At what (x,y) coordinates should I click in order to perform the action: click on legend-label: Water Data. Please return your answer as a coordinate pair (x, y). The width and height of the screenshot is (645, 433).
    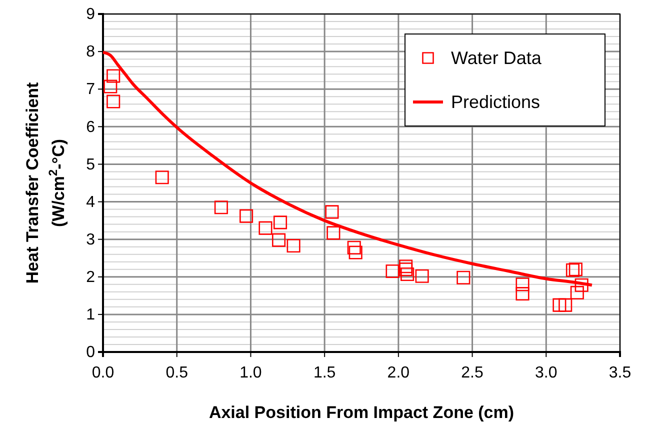
    Looking at the image, I should click on (496, 58).